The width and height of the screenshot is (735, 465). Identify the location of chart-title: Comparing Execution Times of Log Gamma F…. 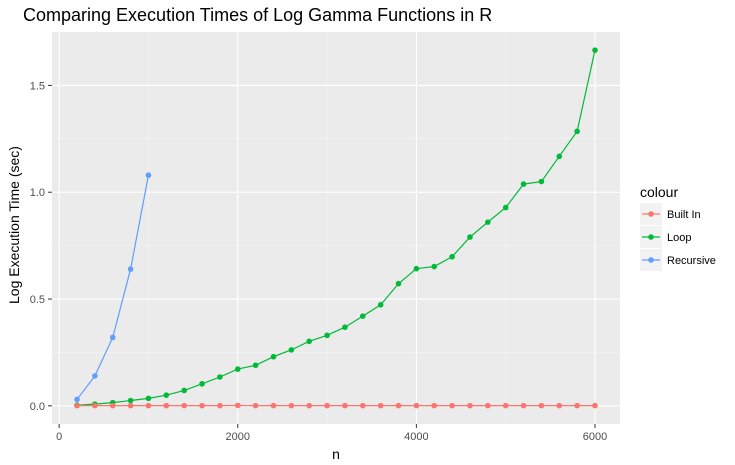
(257, 15).